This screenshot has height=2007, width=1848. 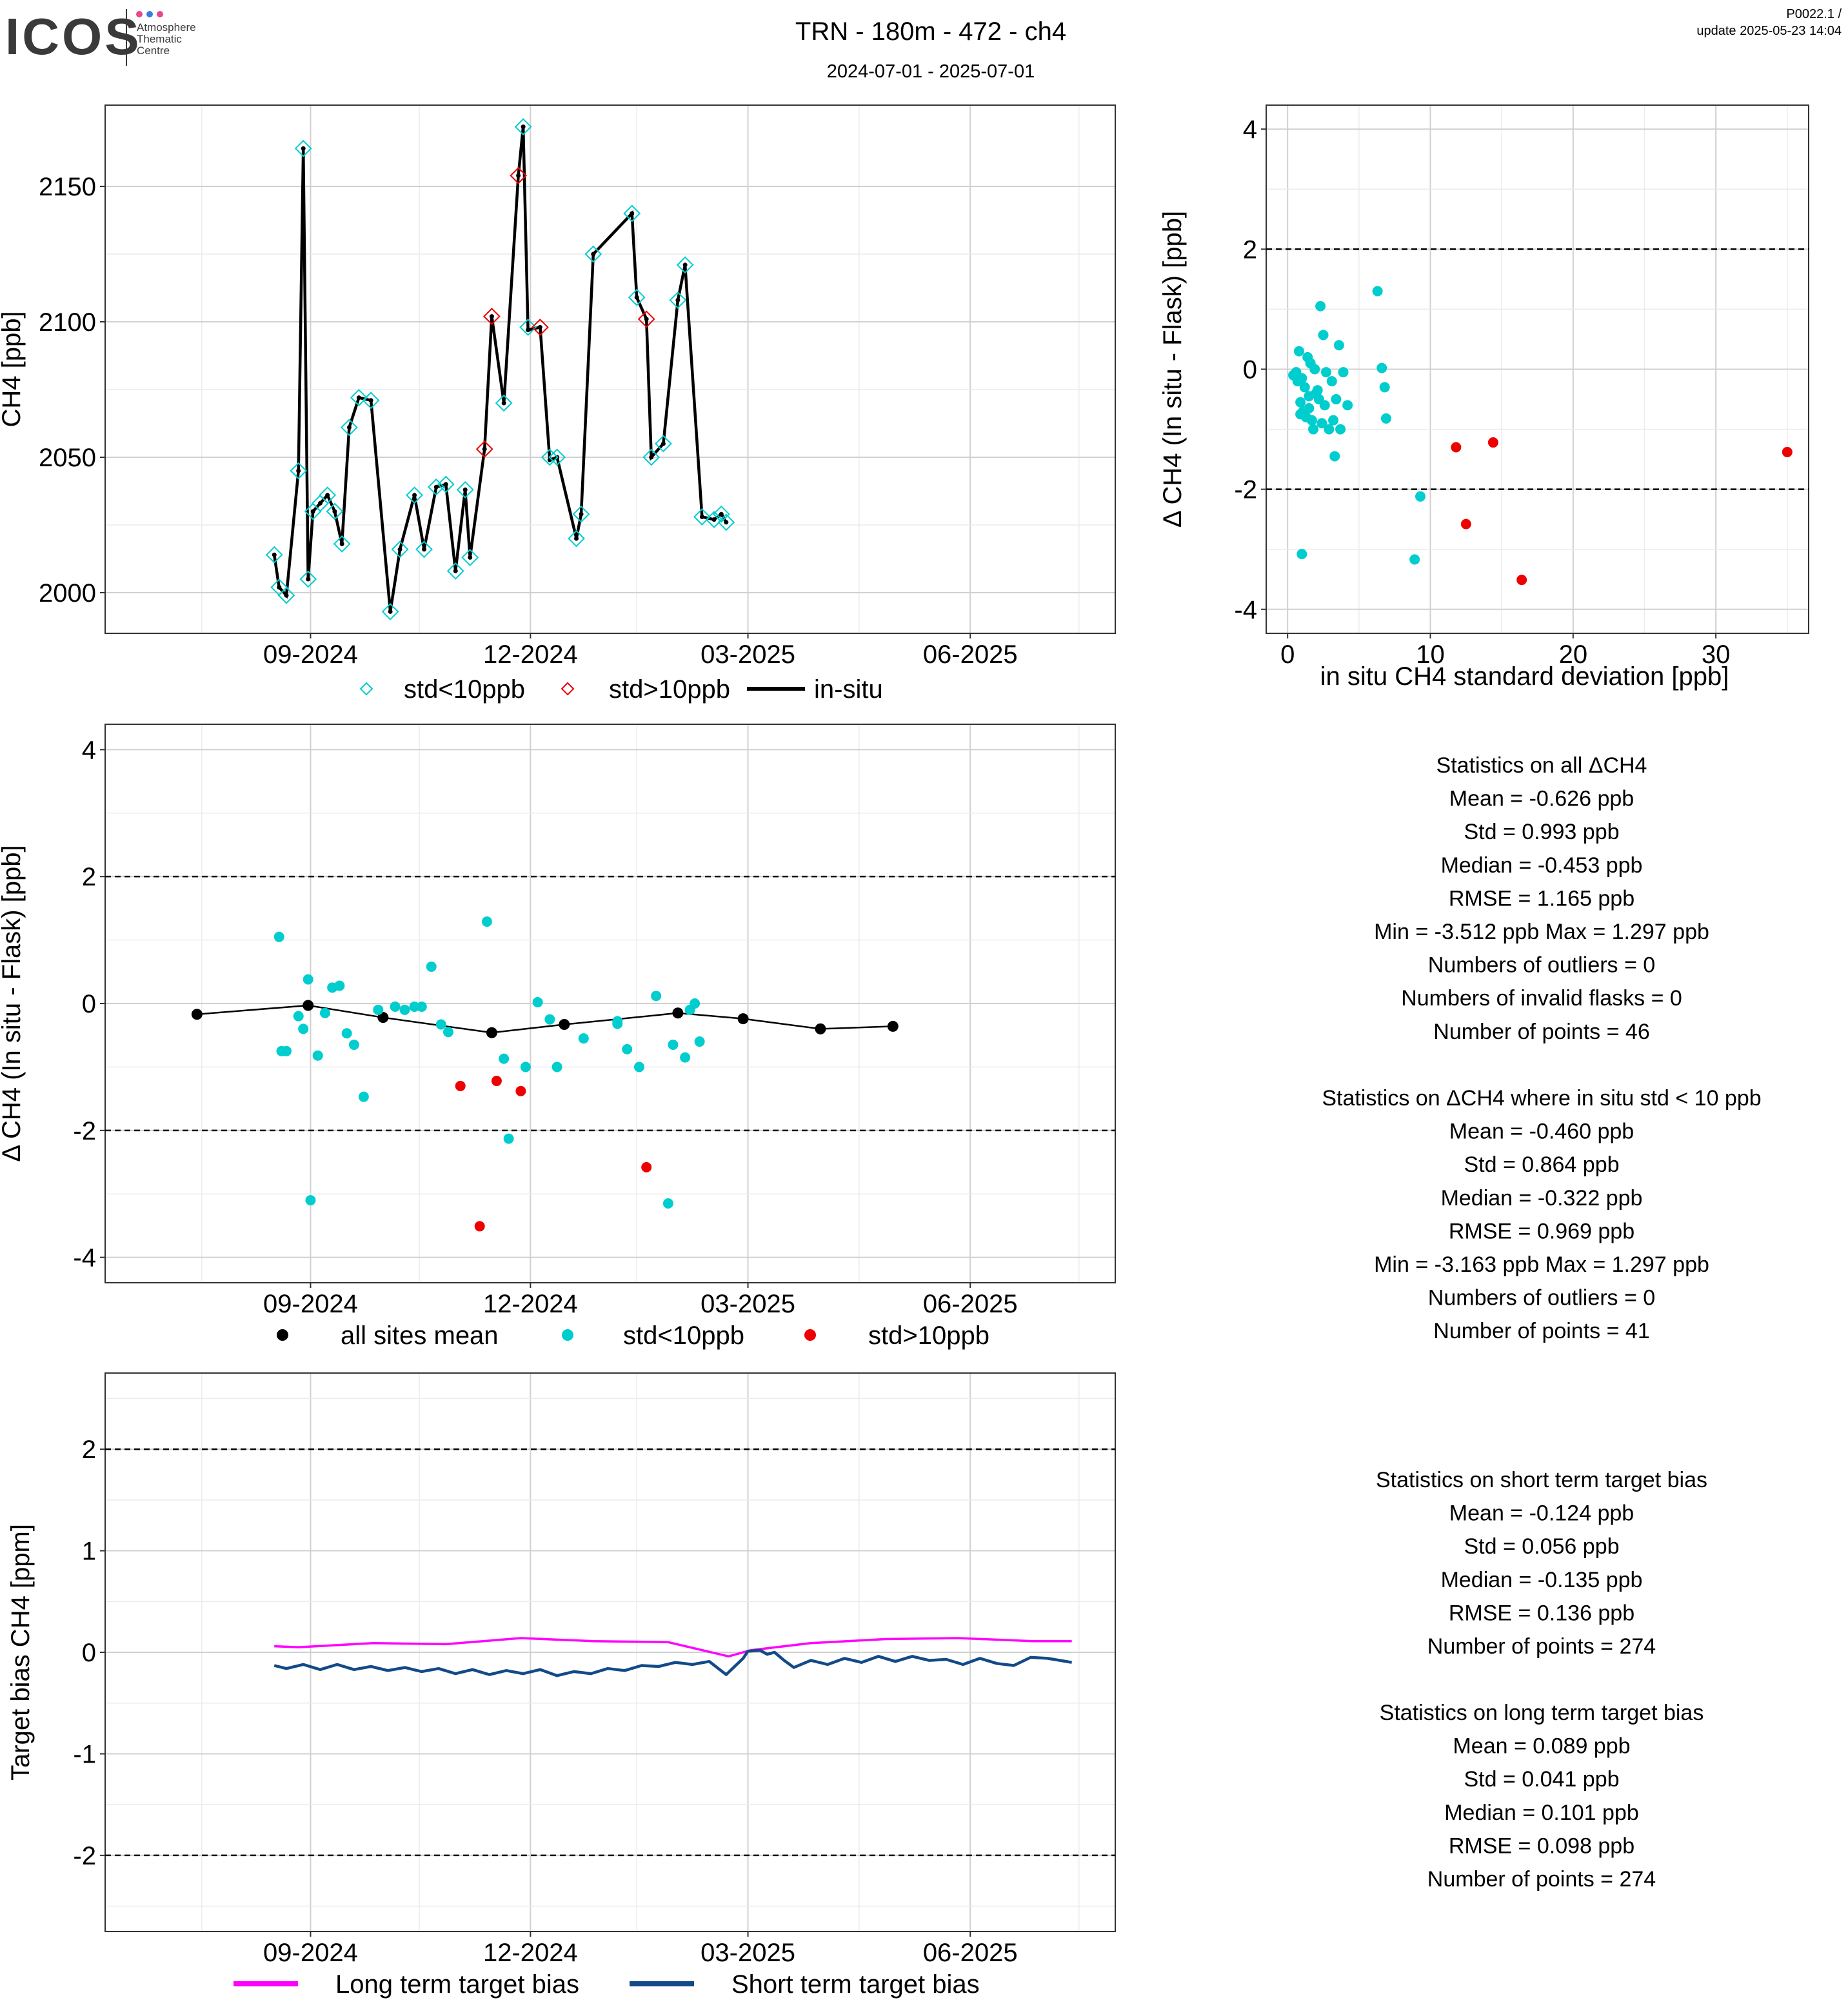 I want to click on legend-label: std<10ppb, so click(x=465, y=689).